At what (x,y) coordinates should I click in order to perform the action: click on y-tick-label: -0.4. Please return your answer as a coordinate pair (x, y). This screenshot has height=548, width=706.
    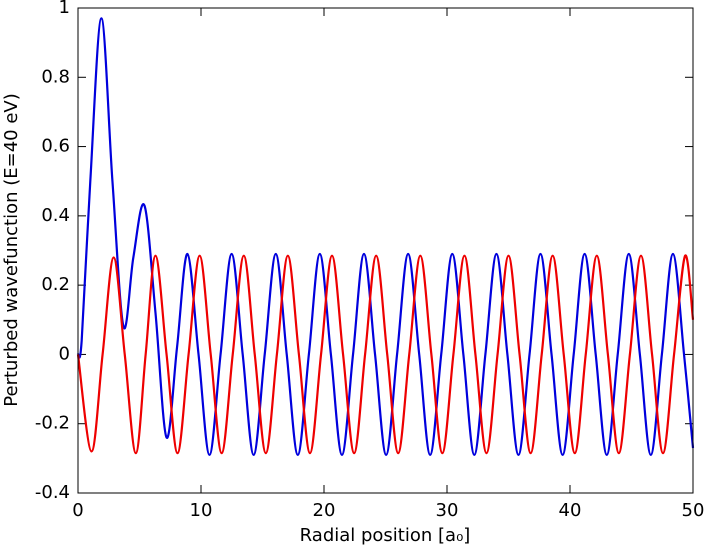
    Looking at the image, I should click on (52, 492).